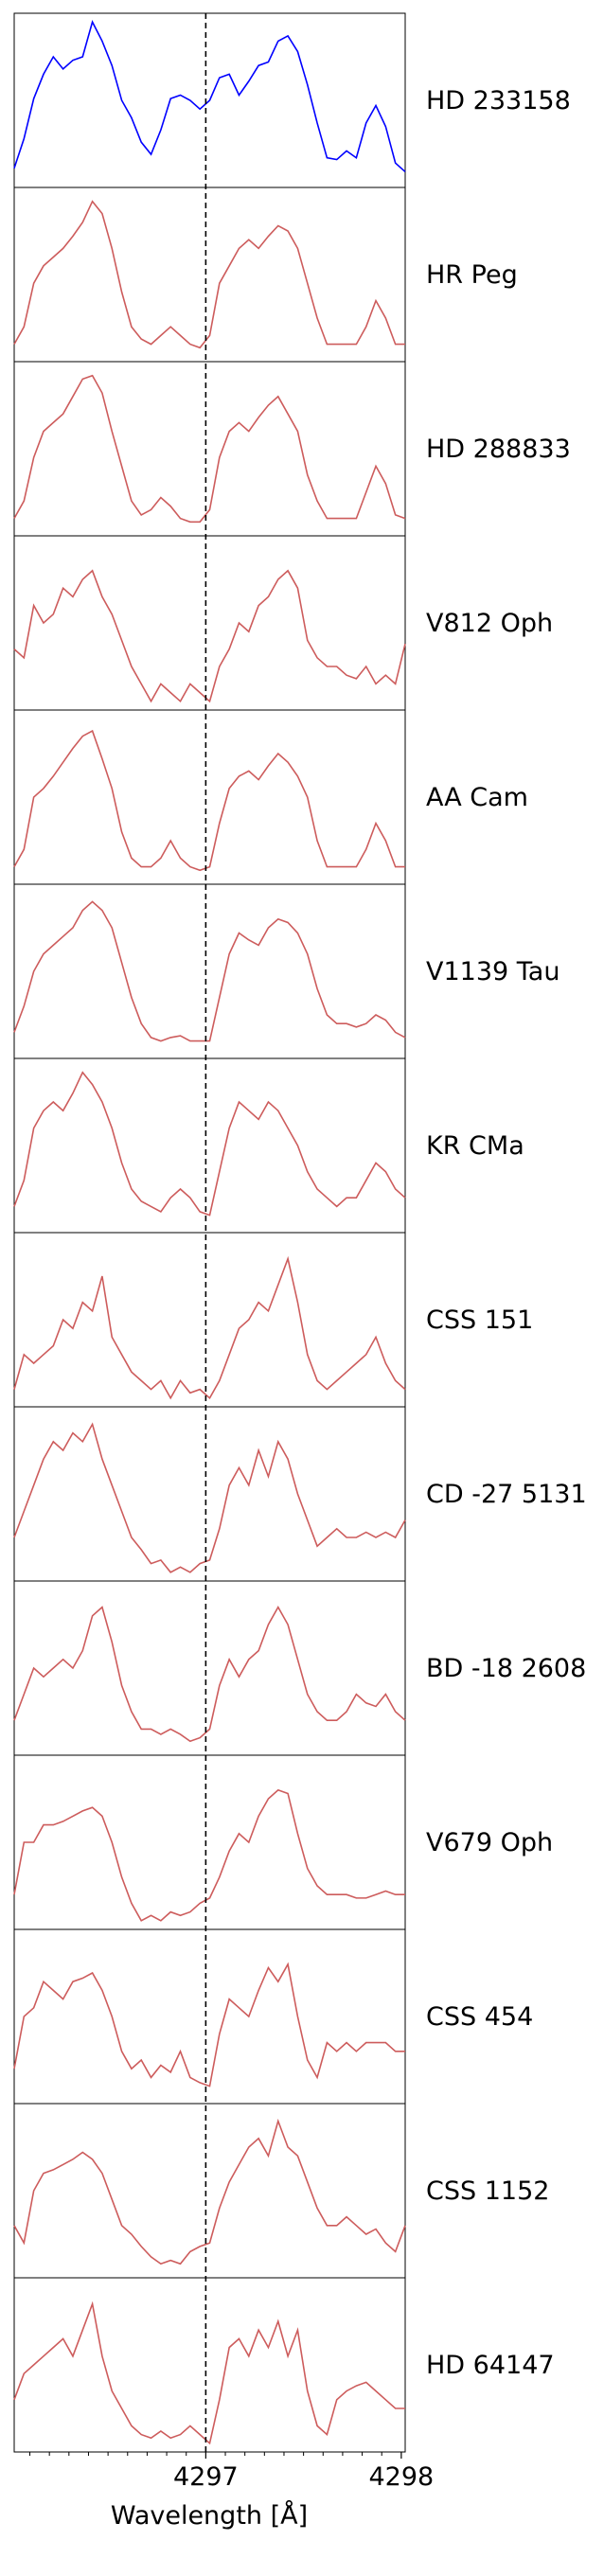 The image size is (604, 2576). What do you see at coordinates (477, 797) in the screenshot?
I see `panel-label: AA Cam` at bounding box center [477, 797].